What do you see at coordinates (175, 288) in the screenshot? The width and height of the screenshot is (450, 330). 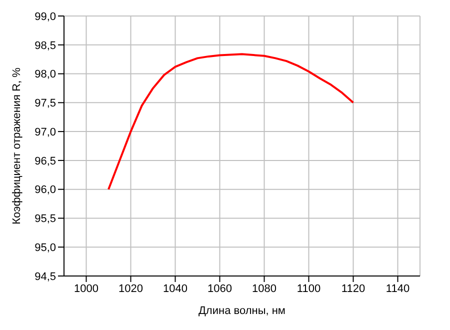 I see `x-tick-label: 1040` at bounding box center [175, 288].